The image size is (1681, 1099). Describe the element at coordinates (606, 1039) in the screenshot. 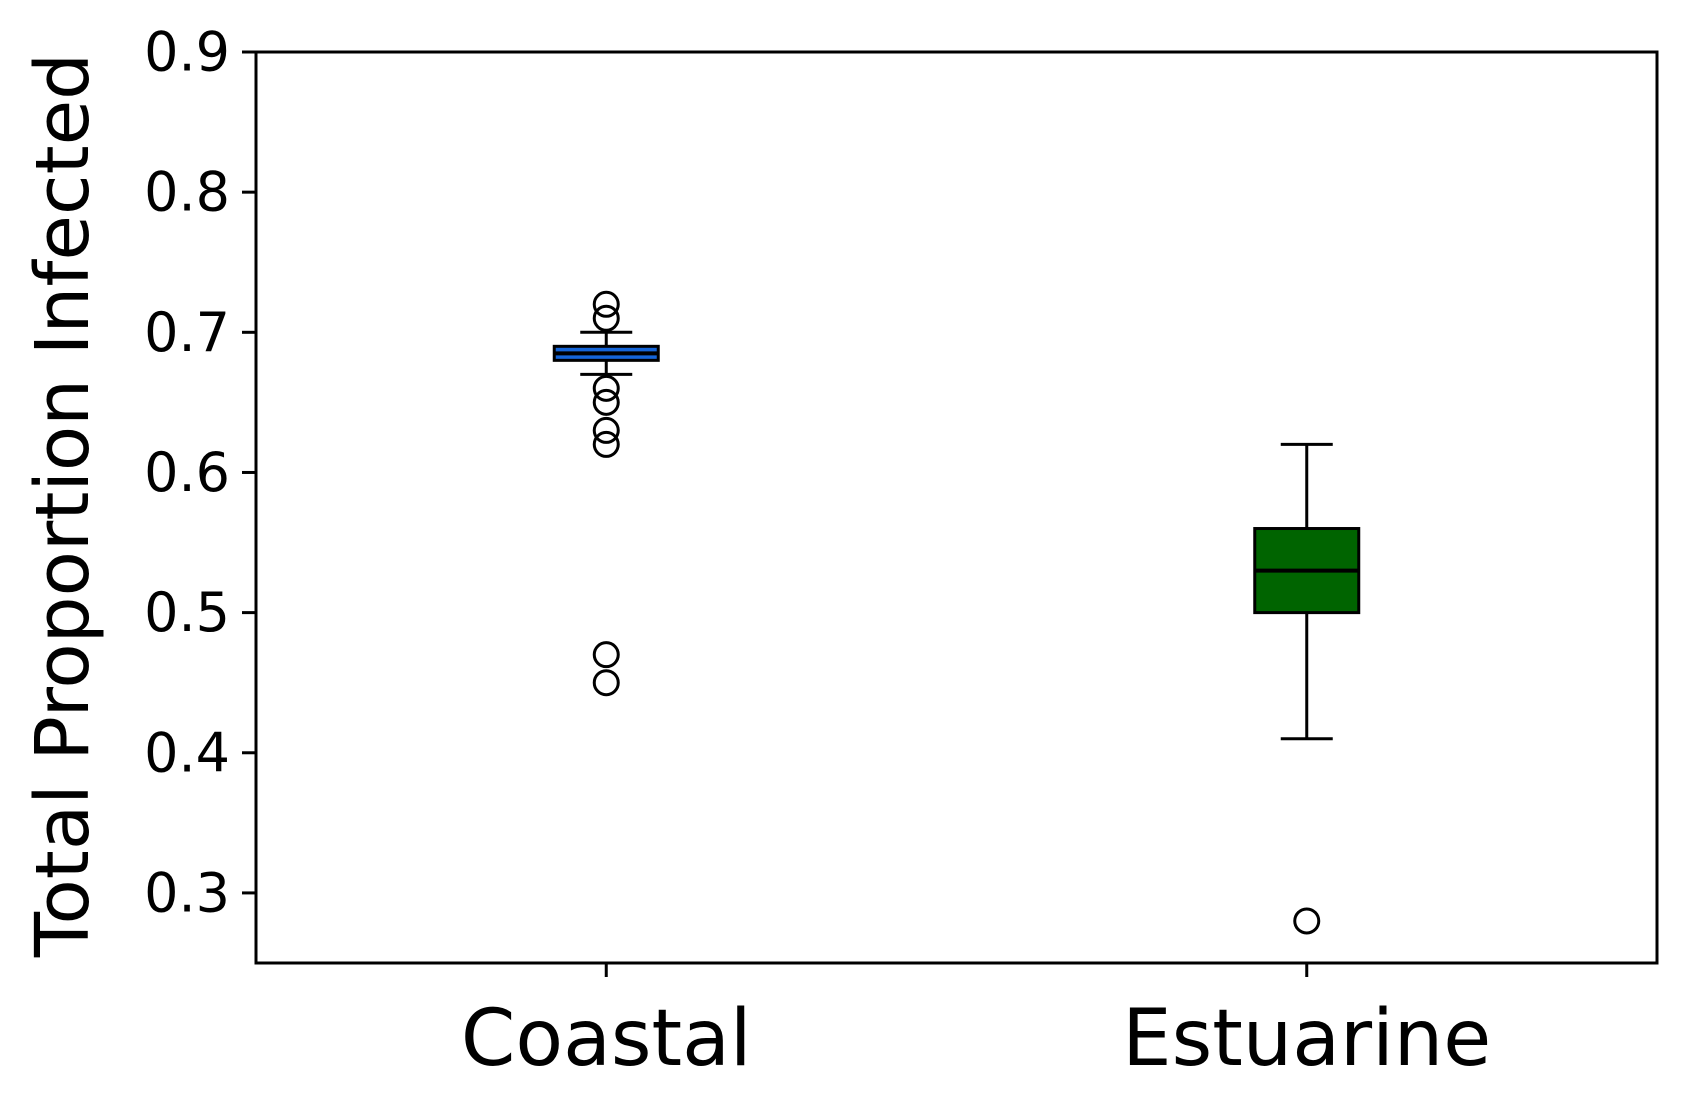

I see `x-tick-label-coastal: Coastal` at that location.